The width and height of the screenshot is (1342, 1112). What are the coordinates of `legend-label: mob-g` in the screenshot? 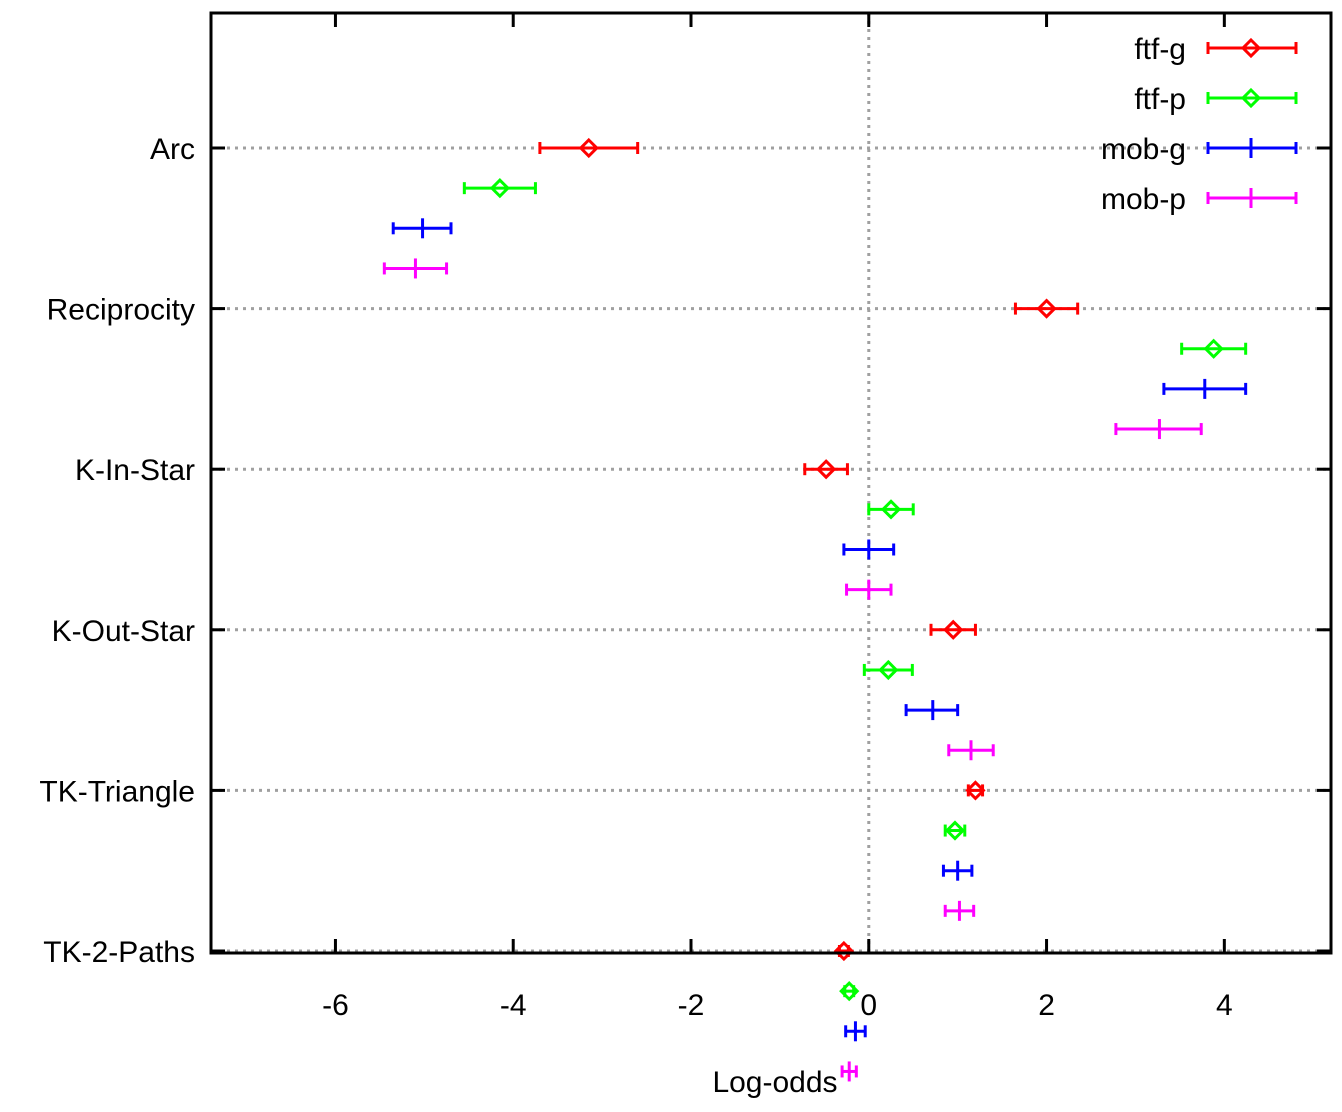 It's located at (1143, 149).